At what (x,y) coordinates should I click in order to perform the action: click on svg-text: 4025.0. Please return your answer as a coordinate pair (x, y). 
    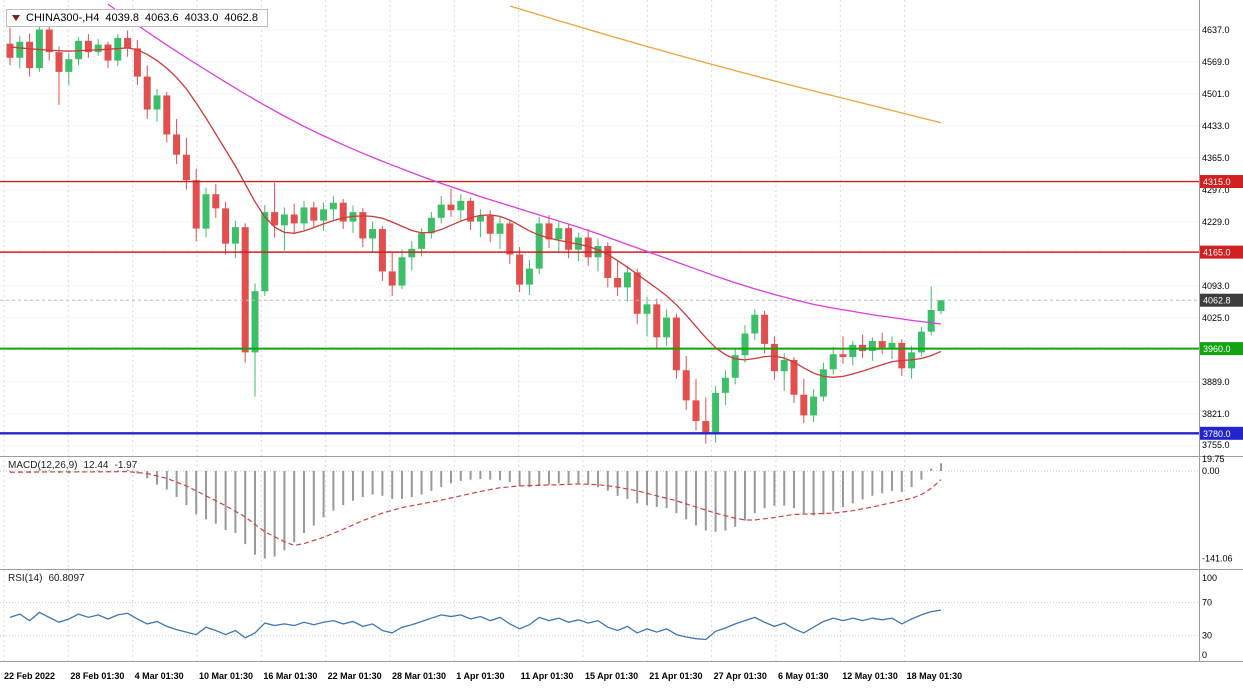
    Looking at the image, I should click on (1216, 318).